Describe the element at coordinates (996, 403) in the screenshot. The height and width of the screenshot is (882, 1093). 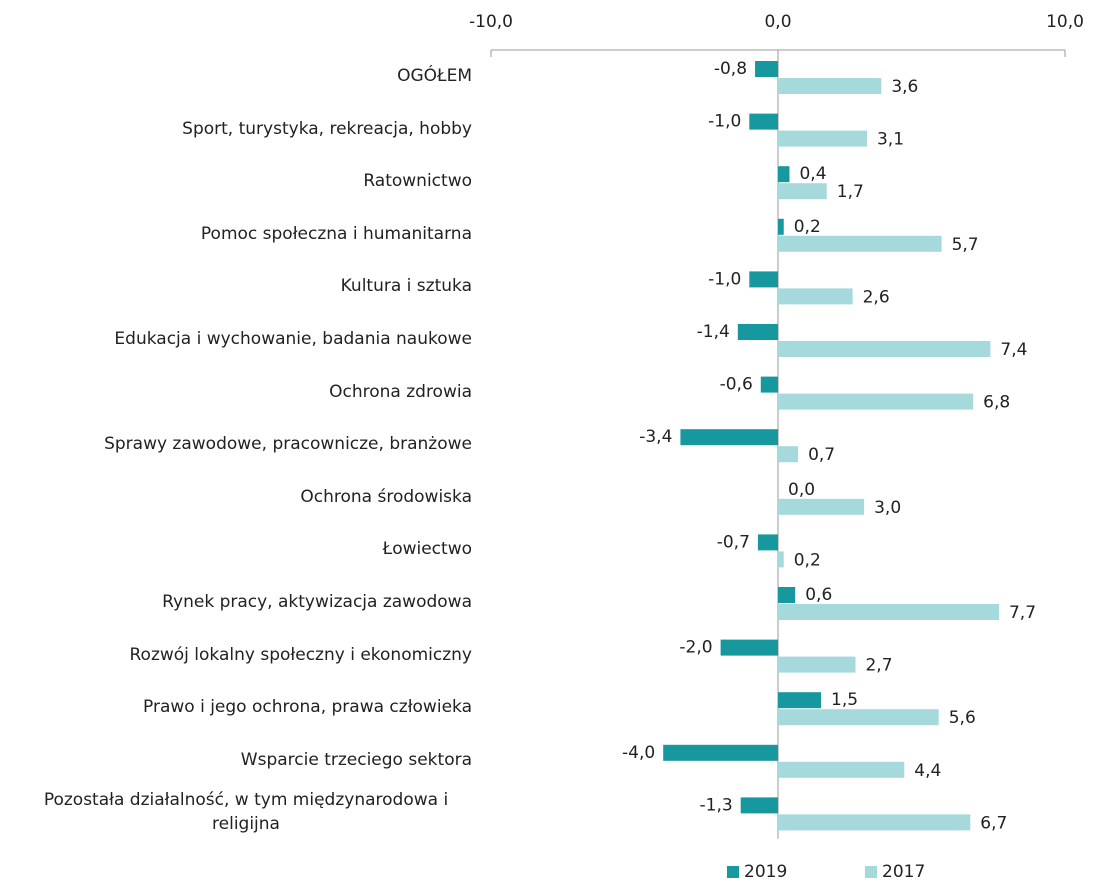
I see `value-label: 6,8` at that location.